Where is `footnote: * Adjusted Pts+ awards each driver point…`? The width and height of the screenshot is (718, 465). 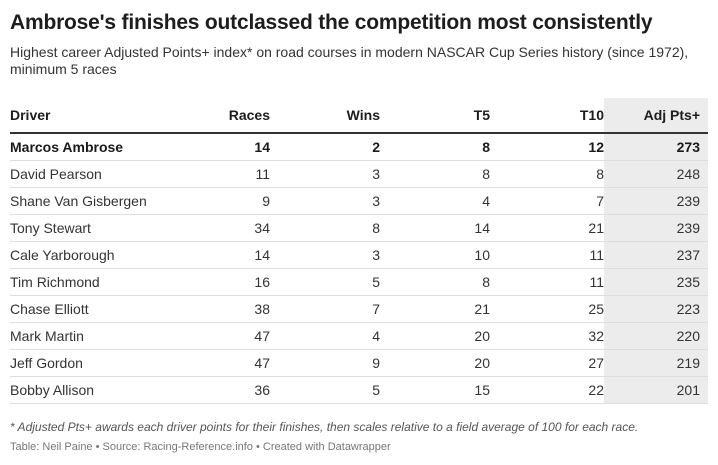
footnote: * Adjusted Pts+ awards each driver point… is located at coordinates (324, 427).